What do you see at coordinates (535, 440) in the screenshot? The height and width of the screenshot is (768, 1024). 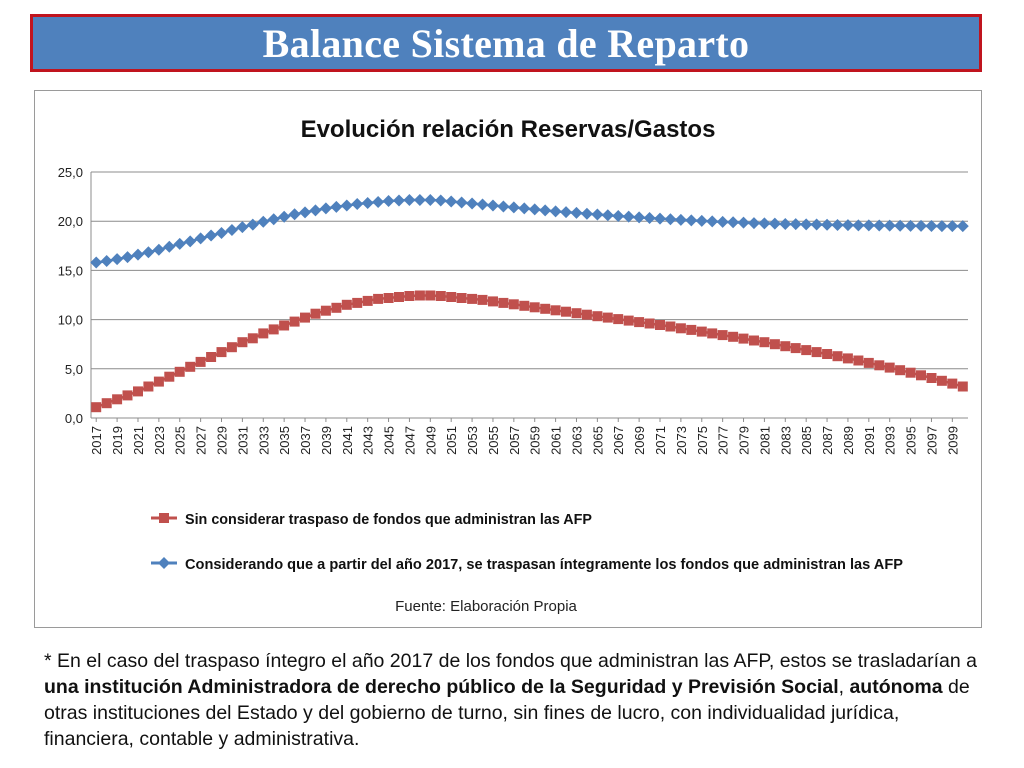 I see `x-tick-label: 2059` at bounding box center [535, 440].